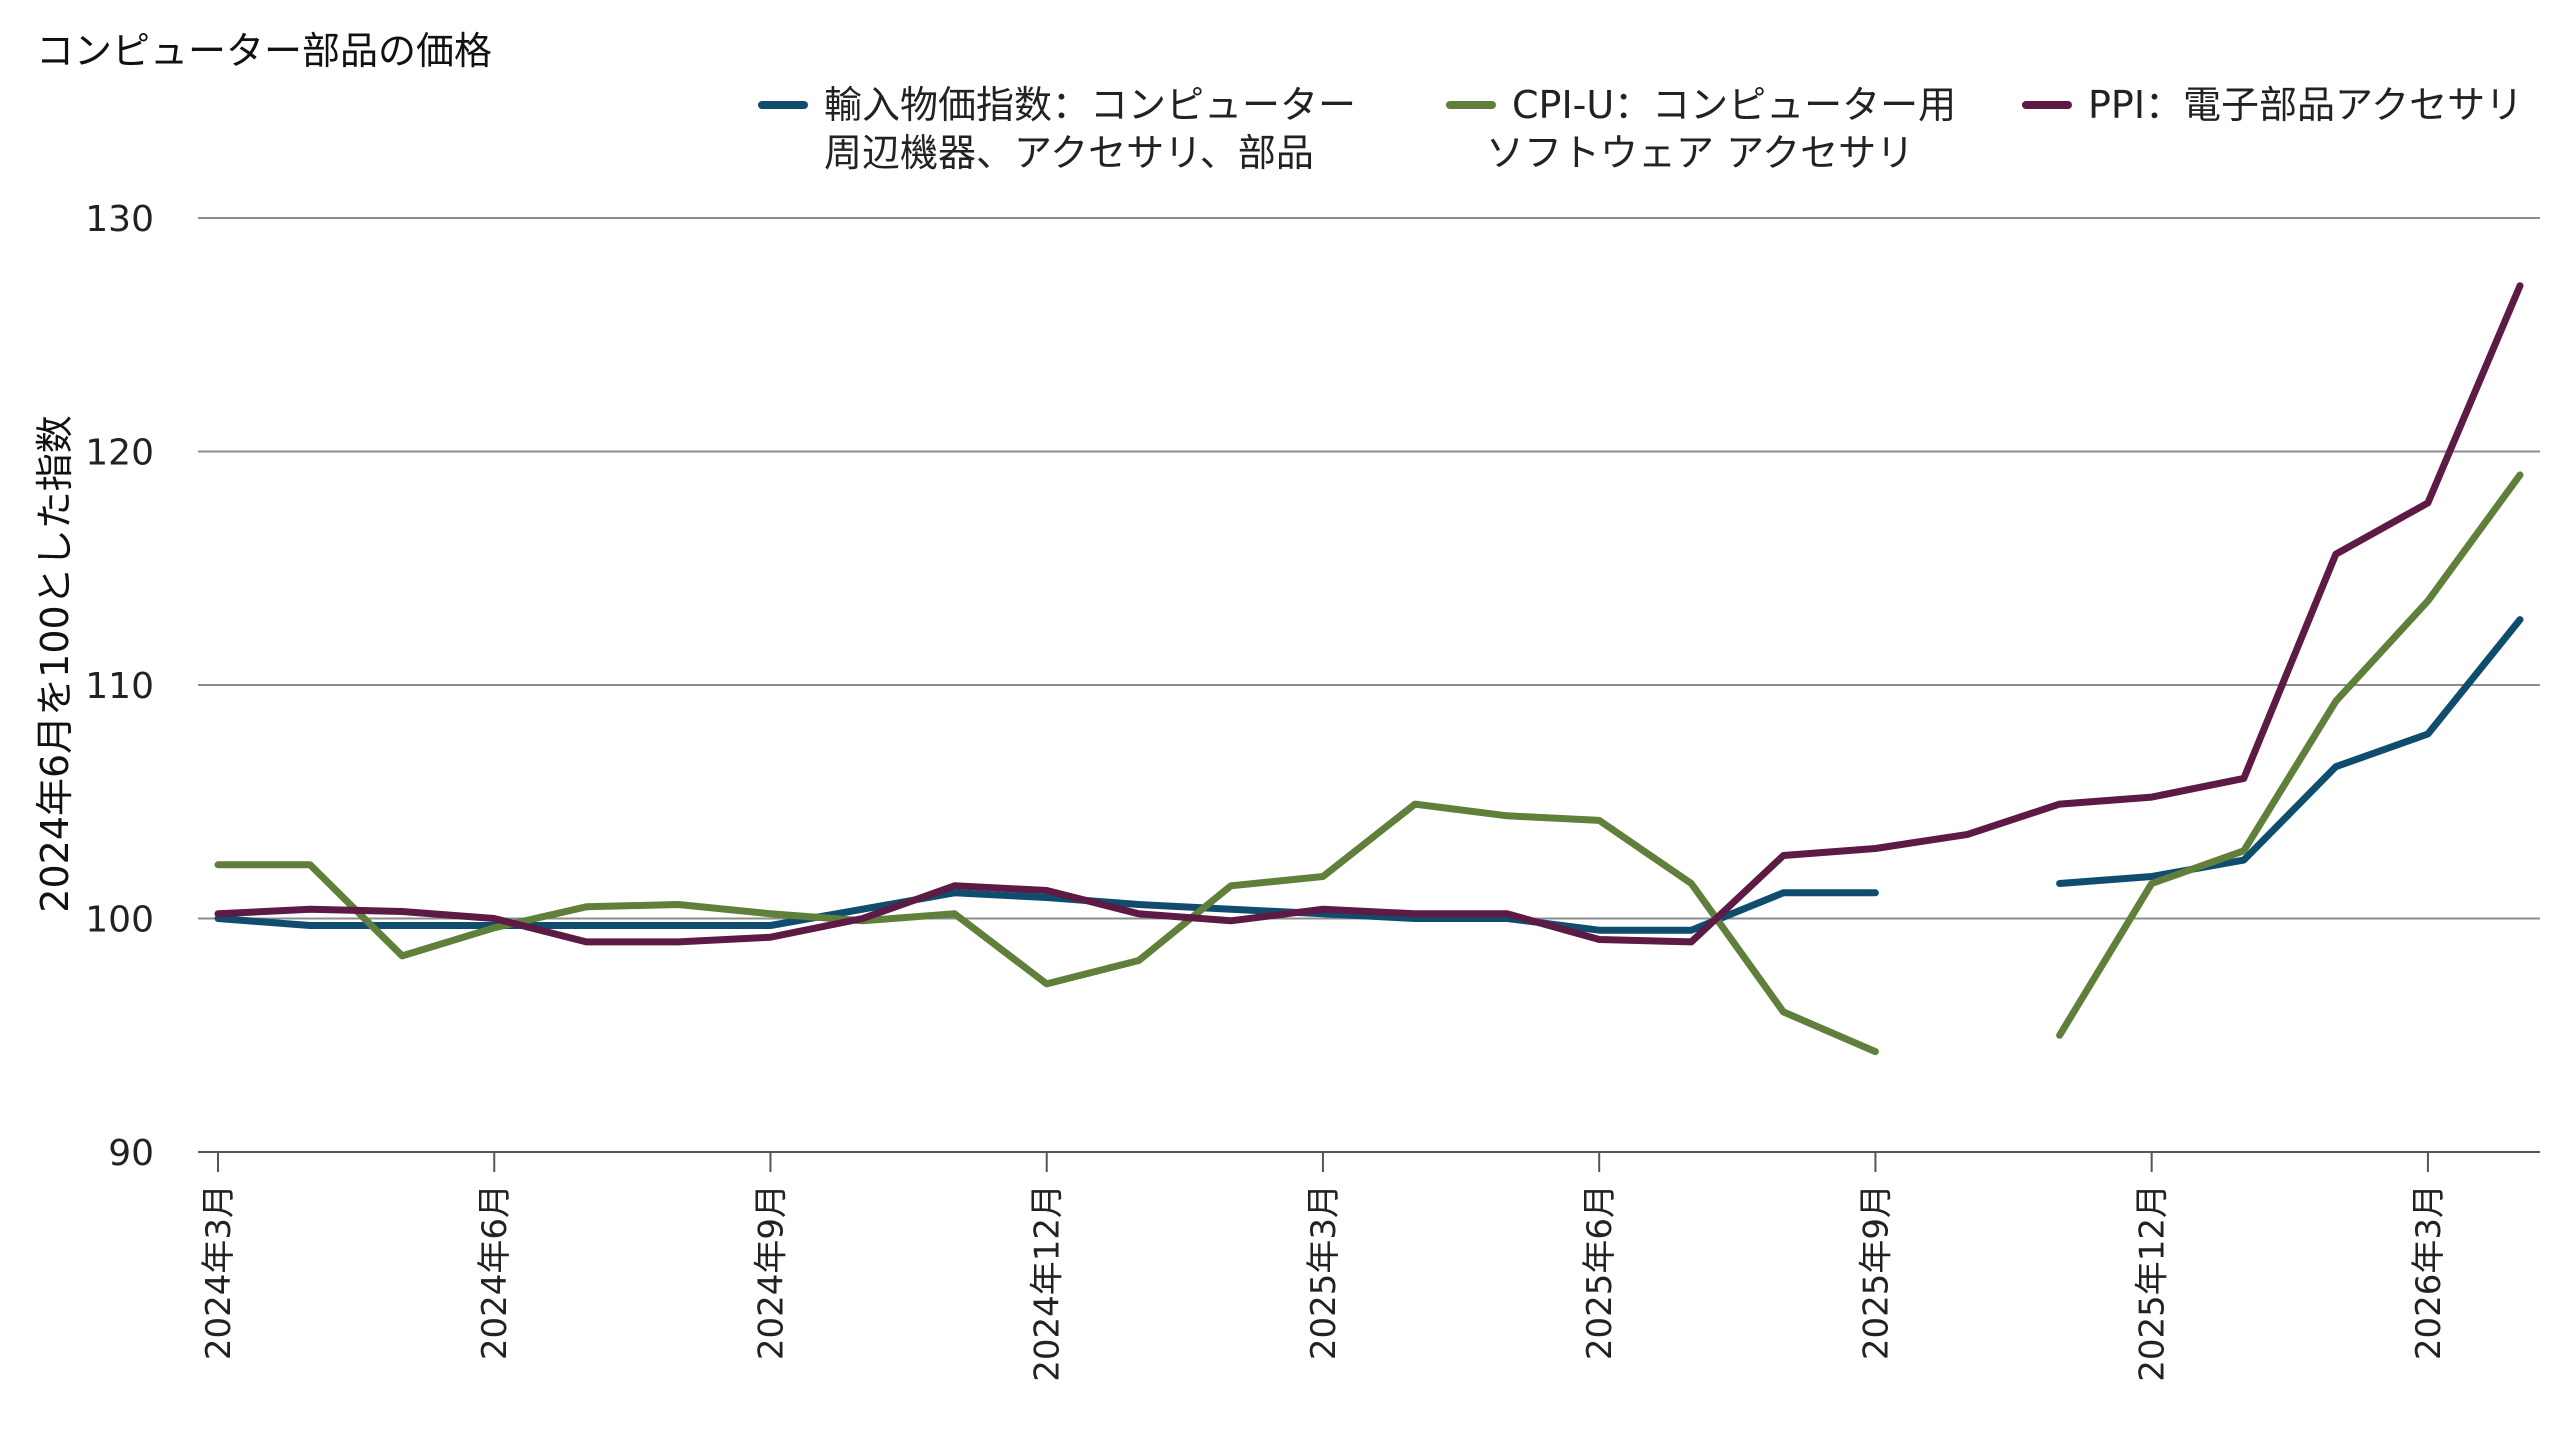 The image size is (2560, 1440). What do you see at coordinates (1700, 153) in the screenshot?
I see `legend-label: ソフトウェア アクセサリ` at bounding box center [1700, 153].